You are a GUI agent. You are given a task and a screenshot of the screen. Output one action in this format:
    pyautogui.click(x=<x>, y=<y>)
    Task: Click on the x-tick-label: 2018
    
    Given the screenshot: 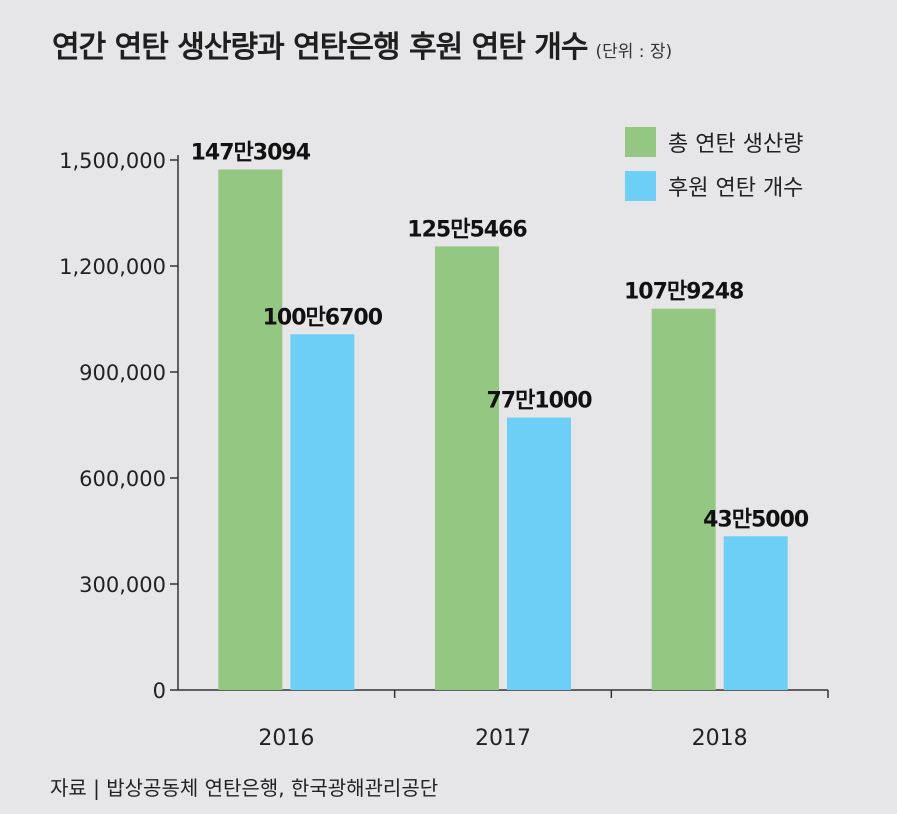 What is the action you would take?
    pyautogui.click(x=720, y=738)
    